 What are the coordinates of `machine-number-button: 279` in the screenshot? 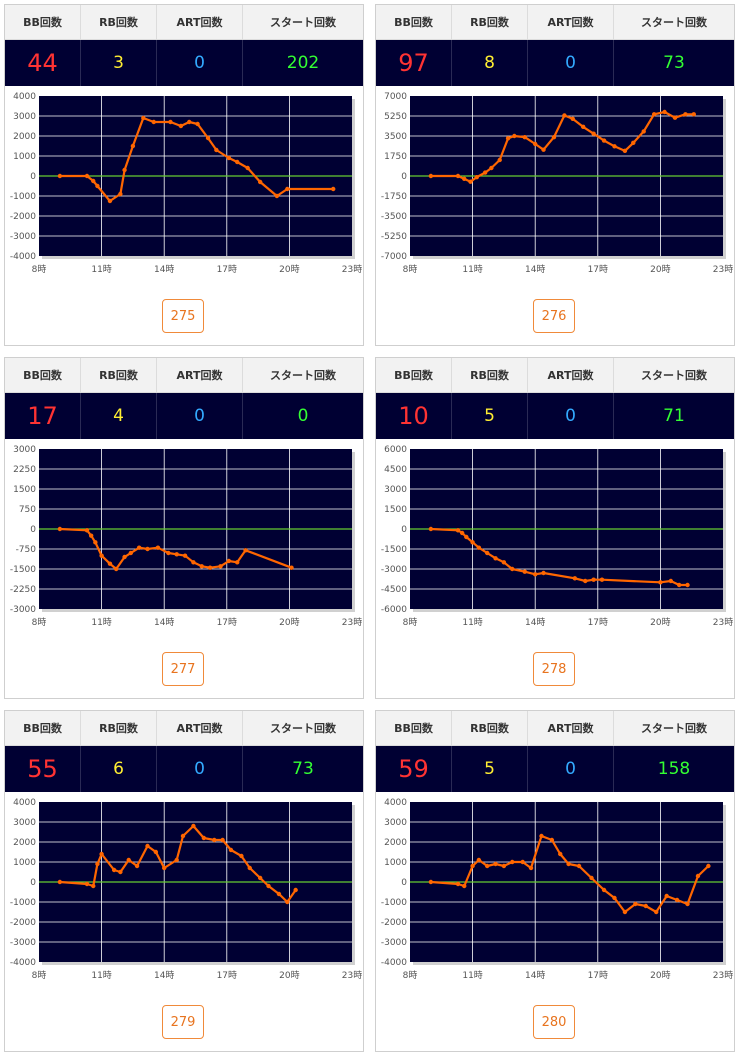 It's located at (183, 1022).